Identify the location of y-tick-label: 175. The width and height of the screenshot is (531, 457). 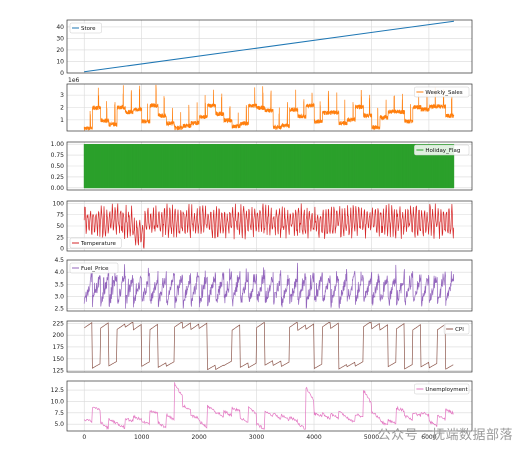
(59, 347).